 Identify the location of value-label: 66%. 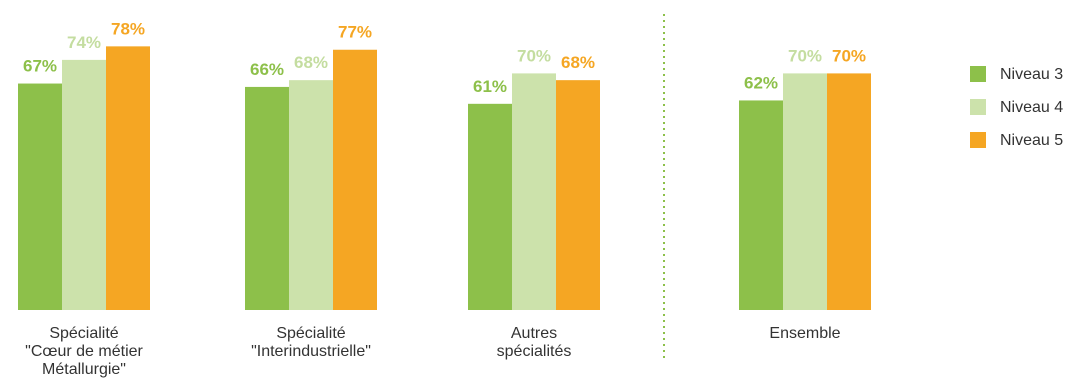
(267, 69).